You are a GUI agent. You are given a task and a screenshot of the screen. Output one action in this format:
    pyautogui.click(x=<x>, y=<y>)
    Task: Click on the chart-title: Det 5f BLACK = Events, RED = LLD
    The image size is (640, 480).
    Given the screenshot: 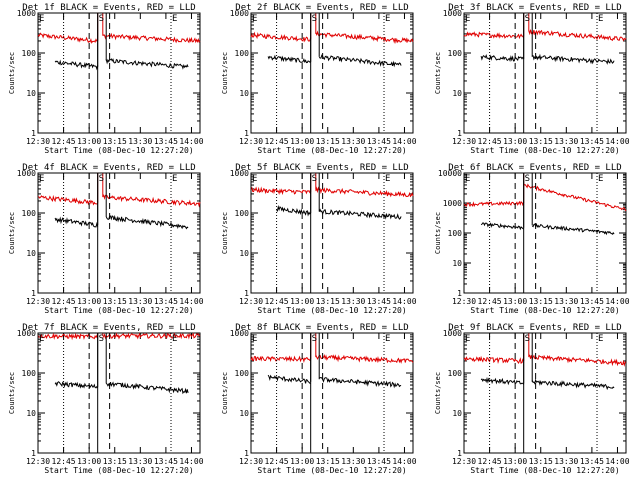 What is the action you would take?
    pyautogui.click(x=321, y=168)
    